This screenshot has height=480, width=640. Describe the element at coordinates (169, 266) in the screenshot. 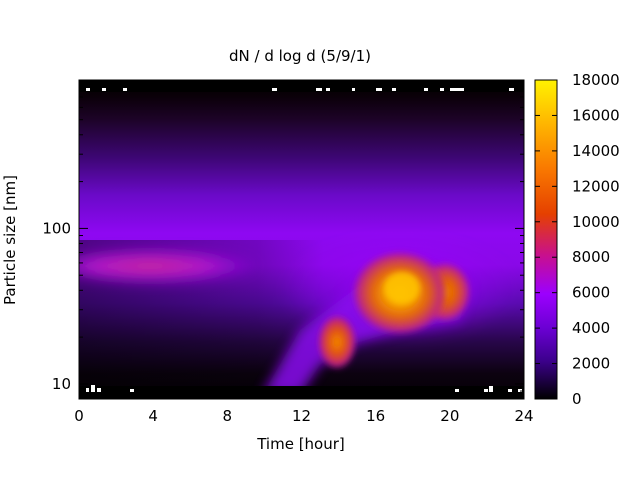

I see `heatmap-band-left` at that location.